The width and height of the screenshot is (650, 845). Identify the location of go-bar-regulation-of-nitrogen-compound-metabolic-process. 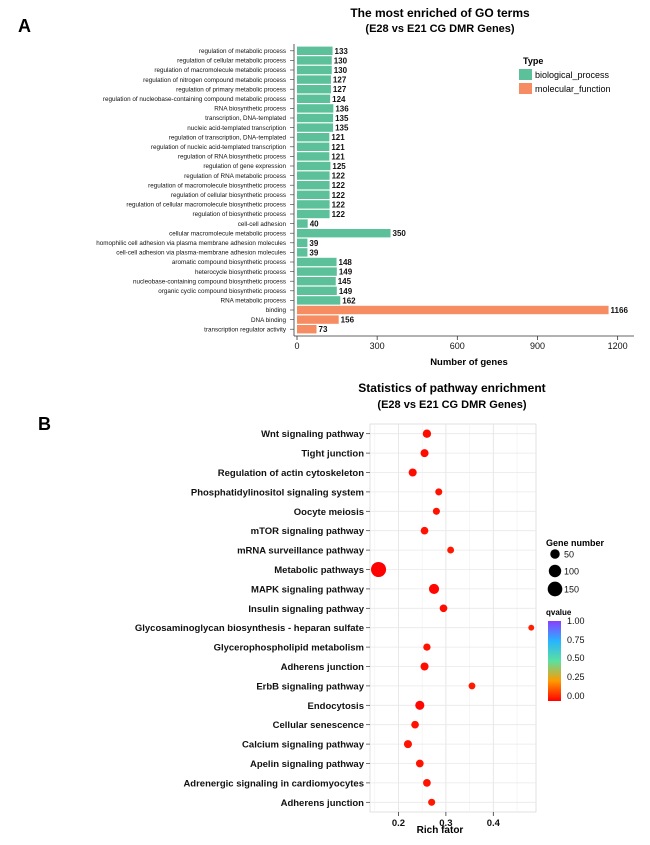
(314, 79).